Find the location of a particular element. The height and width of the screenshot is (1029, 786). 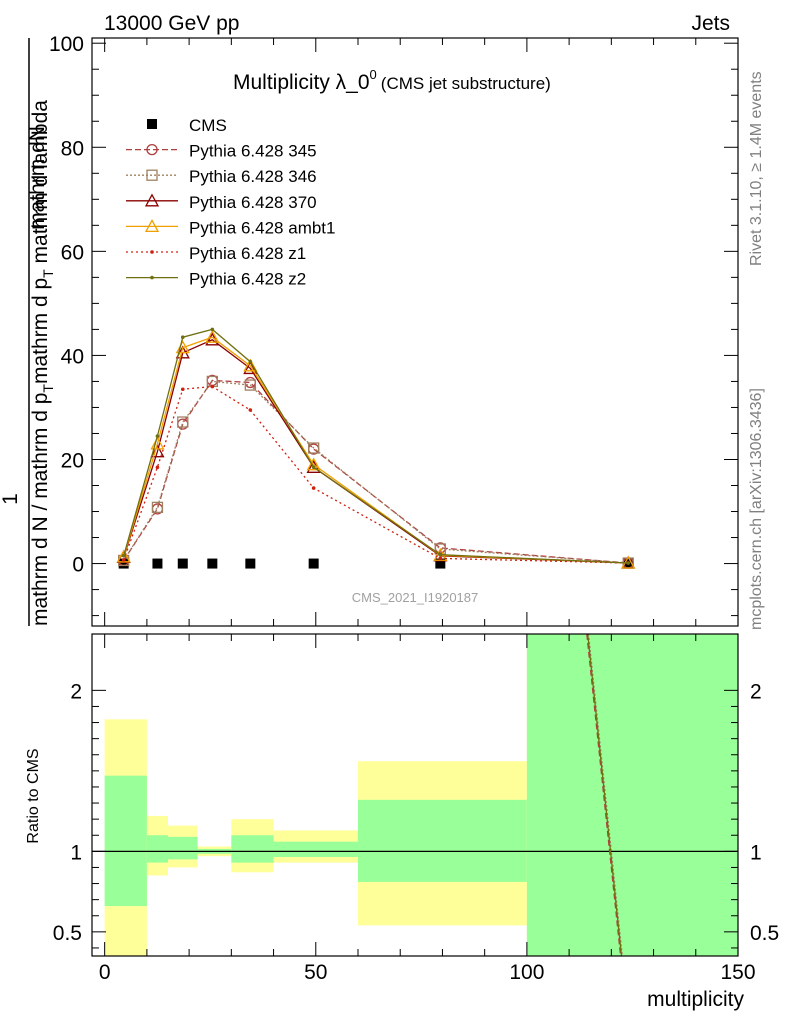

ratio-ytick-label-right: 0.5 is located at coordinates (764, 933).